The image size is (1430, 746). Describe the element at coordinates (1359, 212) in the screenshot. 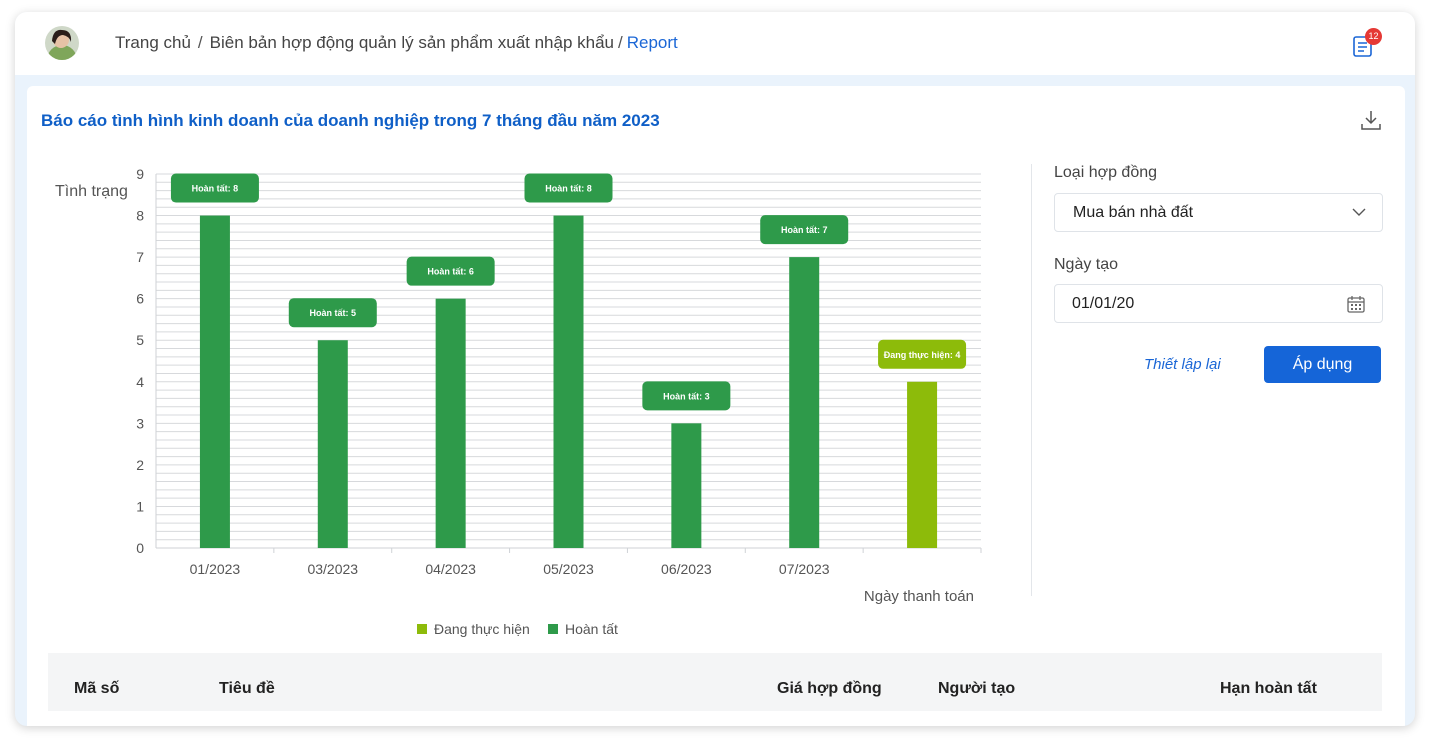

I see `chevron-down-icon` at that location.